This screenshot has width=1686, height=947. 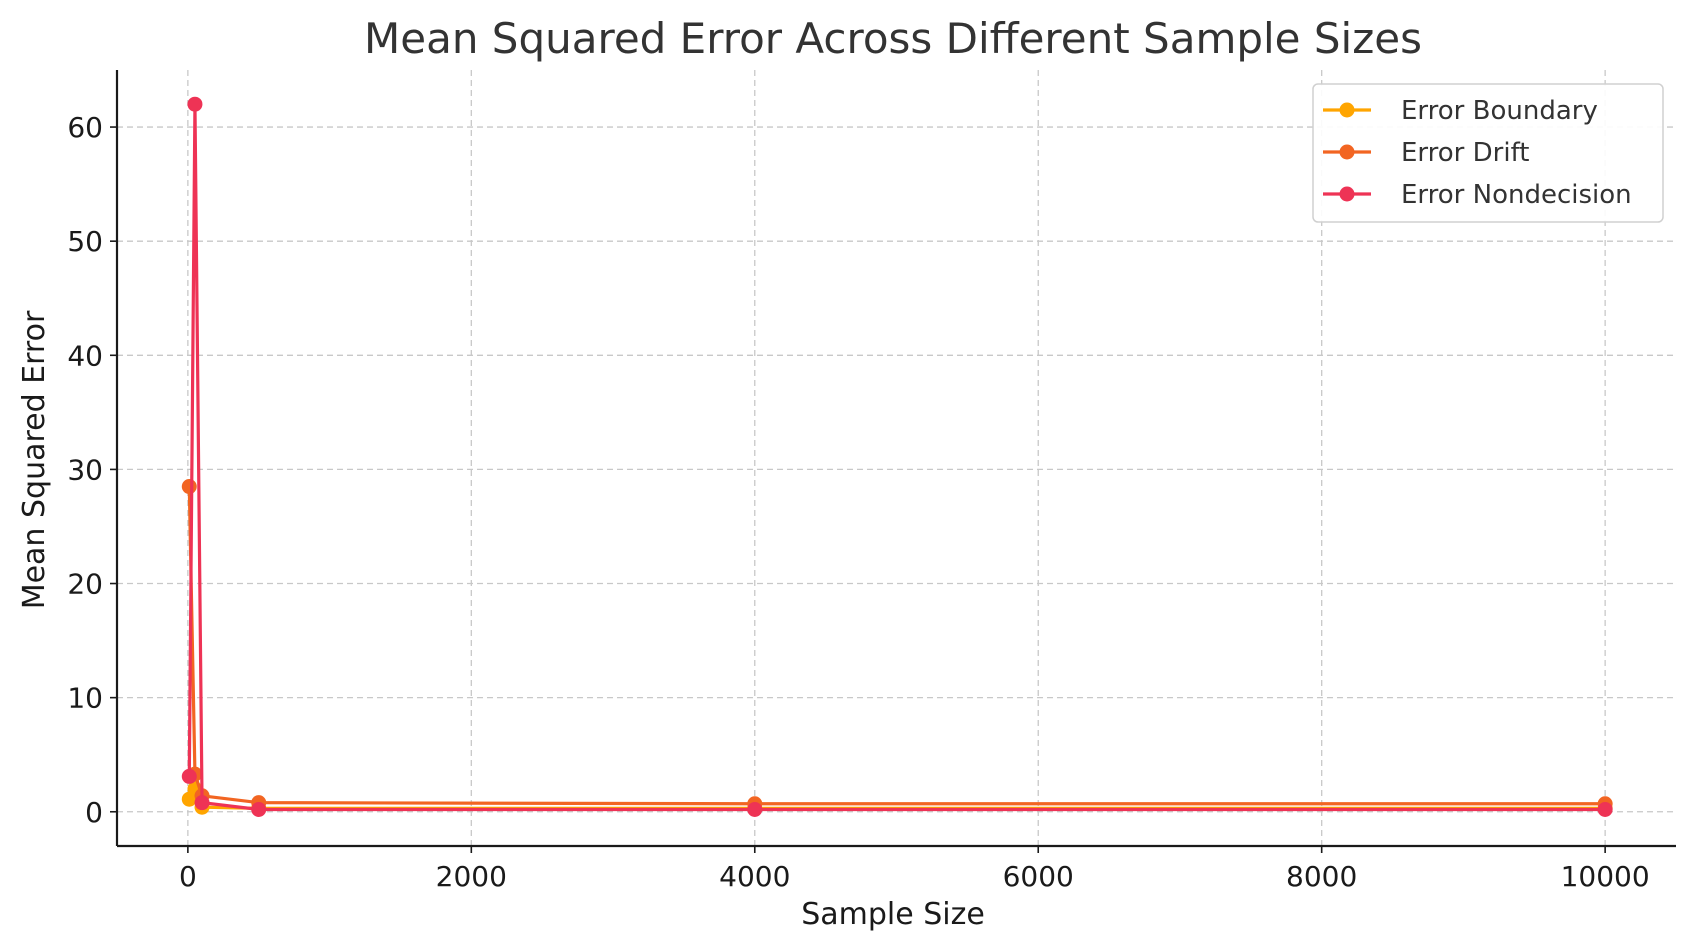 I want to click on y-tick-label: 30, so click(x=85, y=469).